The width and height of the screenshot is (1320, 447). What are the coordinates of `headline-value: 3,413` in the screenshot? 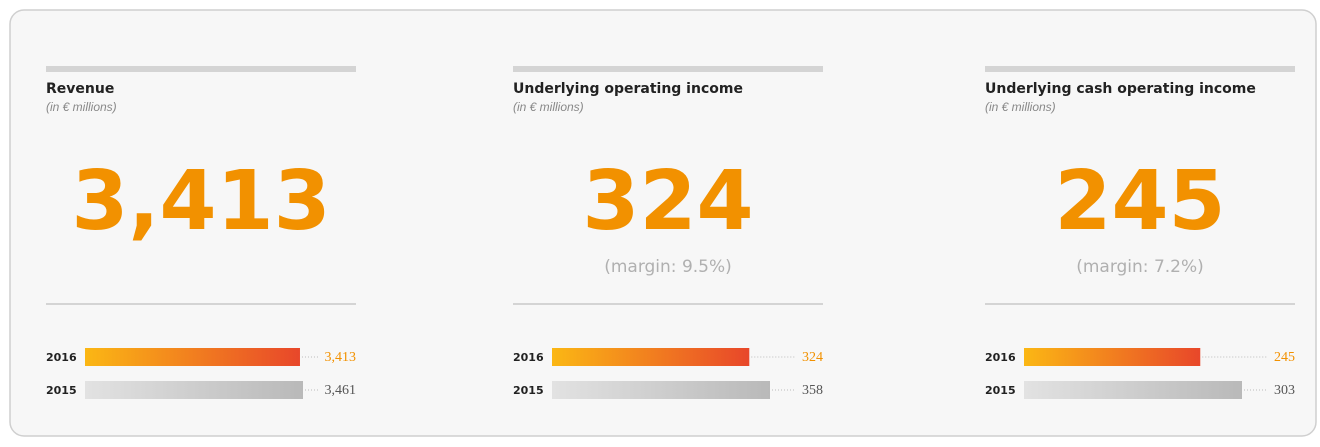 It's located at (200, 201).